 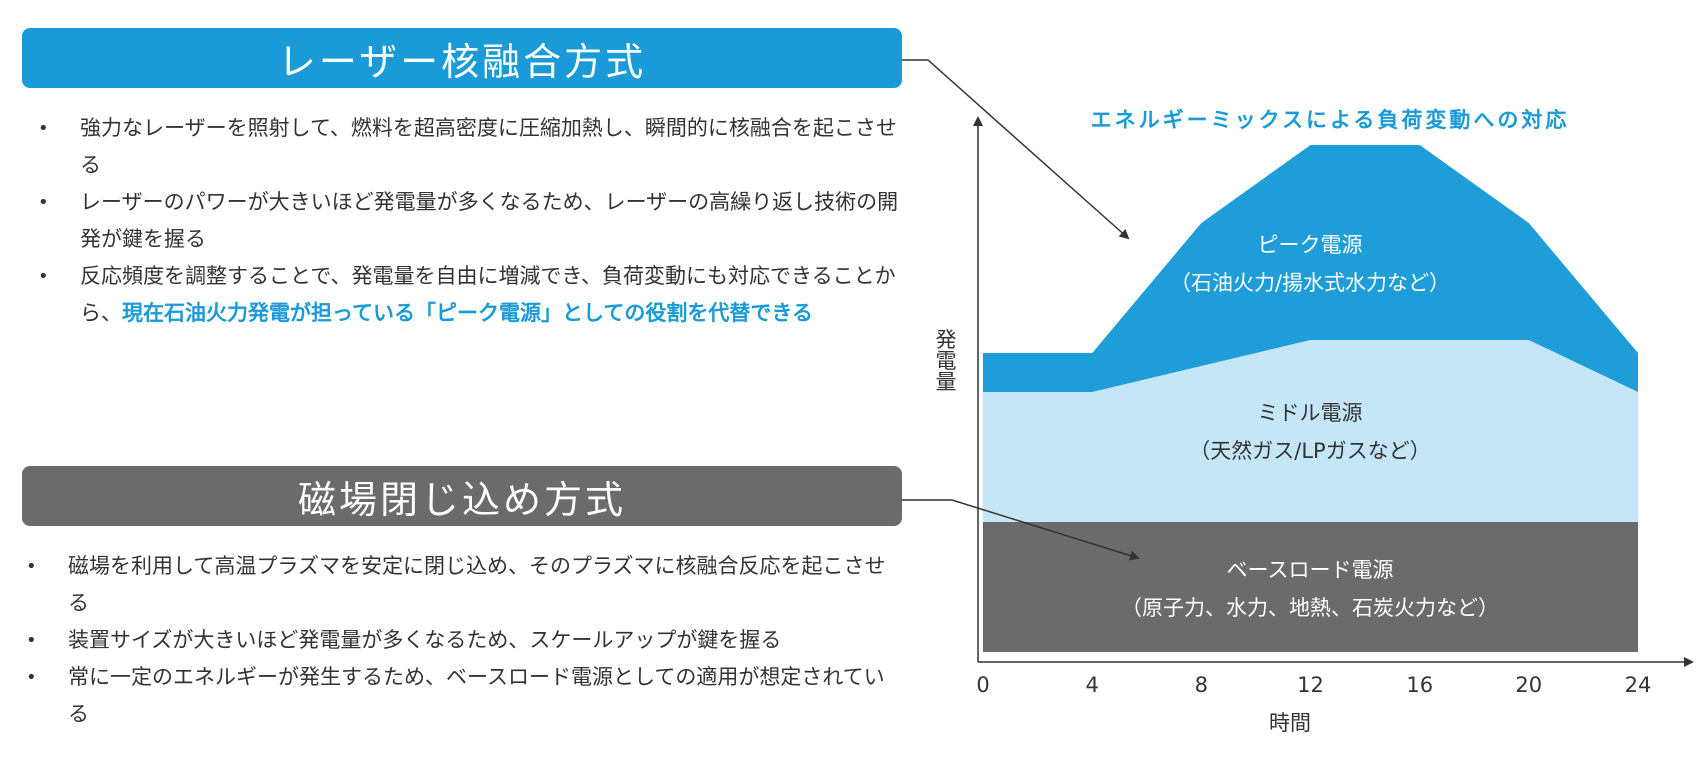 I want to click on laser-bullet-3-highlight: 現在石油火力発電が担っている「ピーク電源」としての役割を代替できる, so click(x=467, y=313).